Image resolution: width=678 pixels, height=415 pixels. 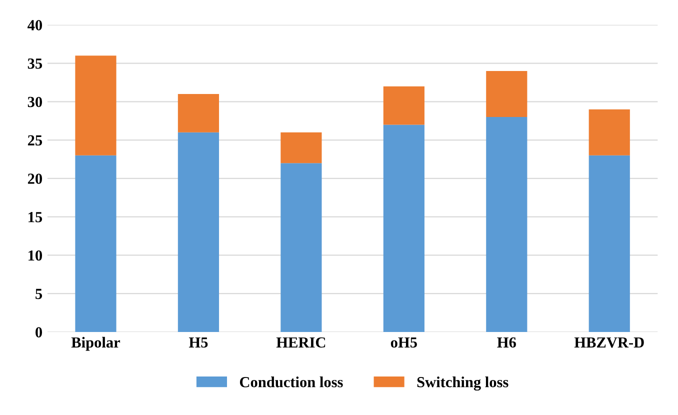 What do you see at coordinates (291, 382) in the screenshot?
I see `legend-label: Conduction loss` at bounding box center [291, 382].